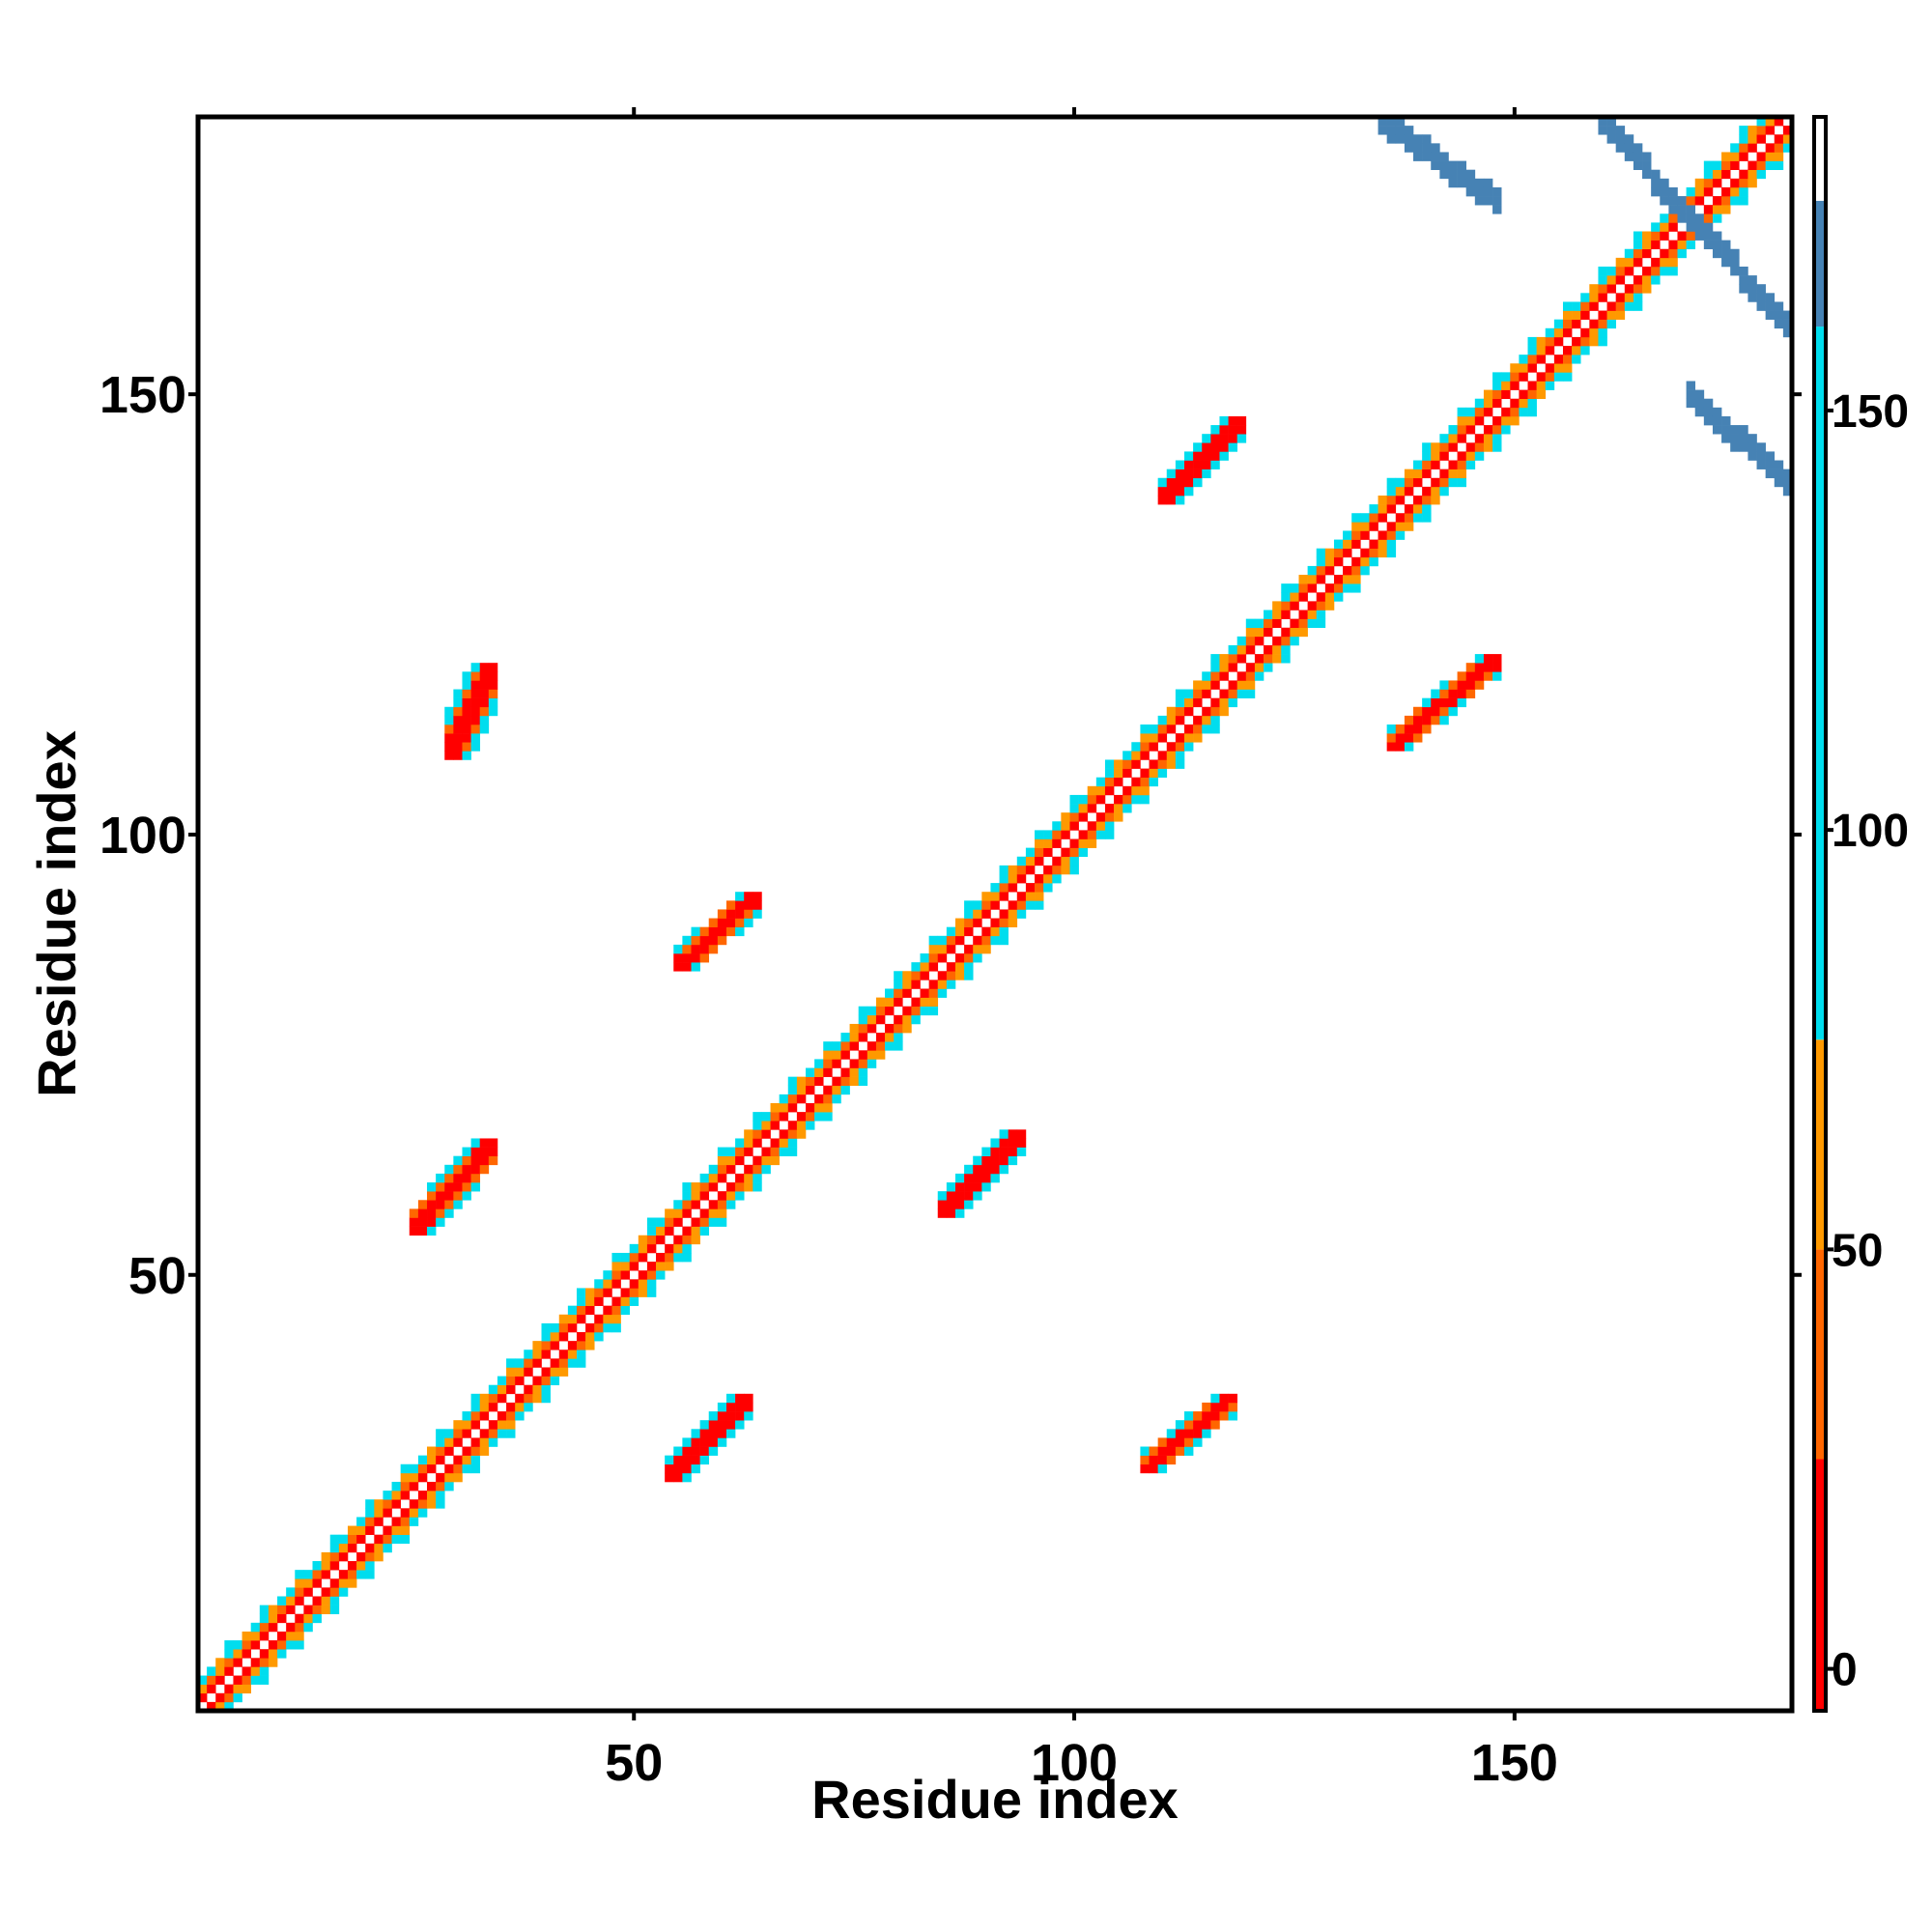 The image size is (1932, 1932). Describe the element at coordinates (634, 1763) in the screenshot. I see `x-tick-label: 50` at that location.